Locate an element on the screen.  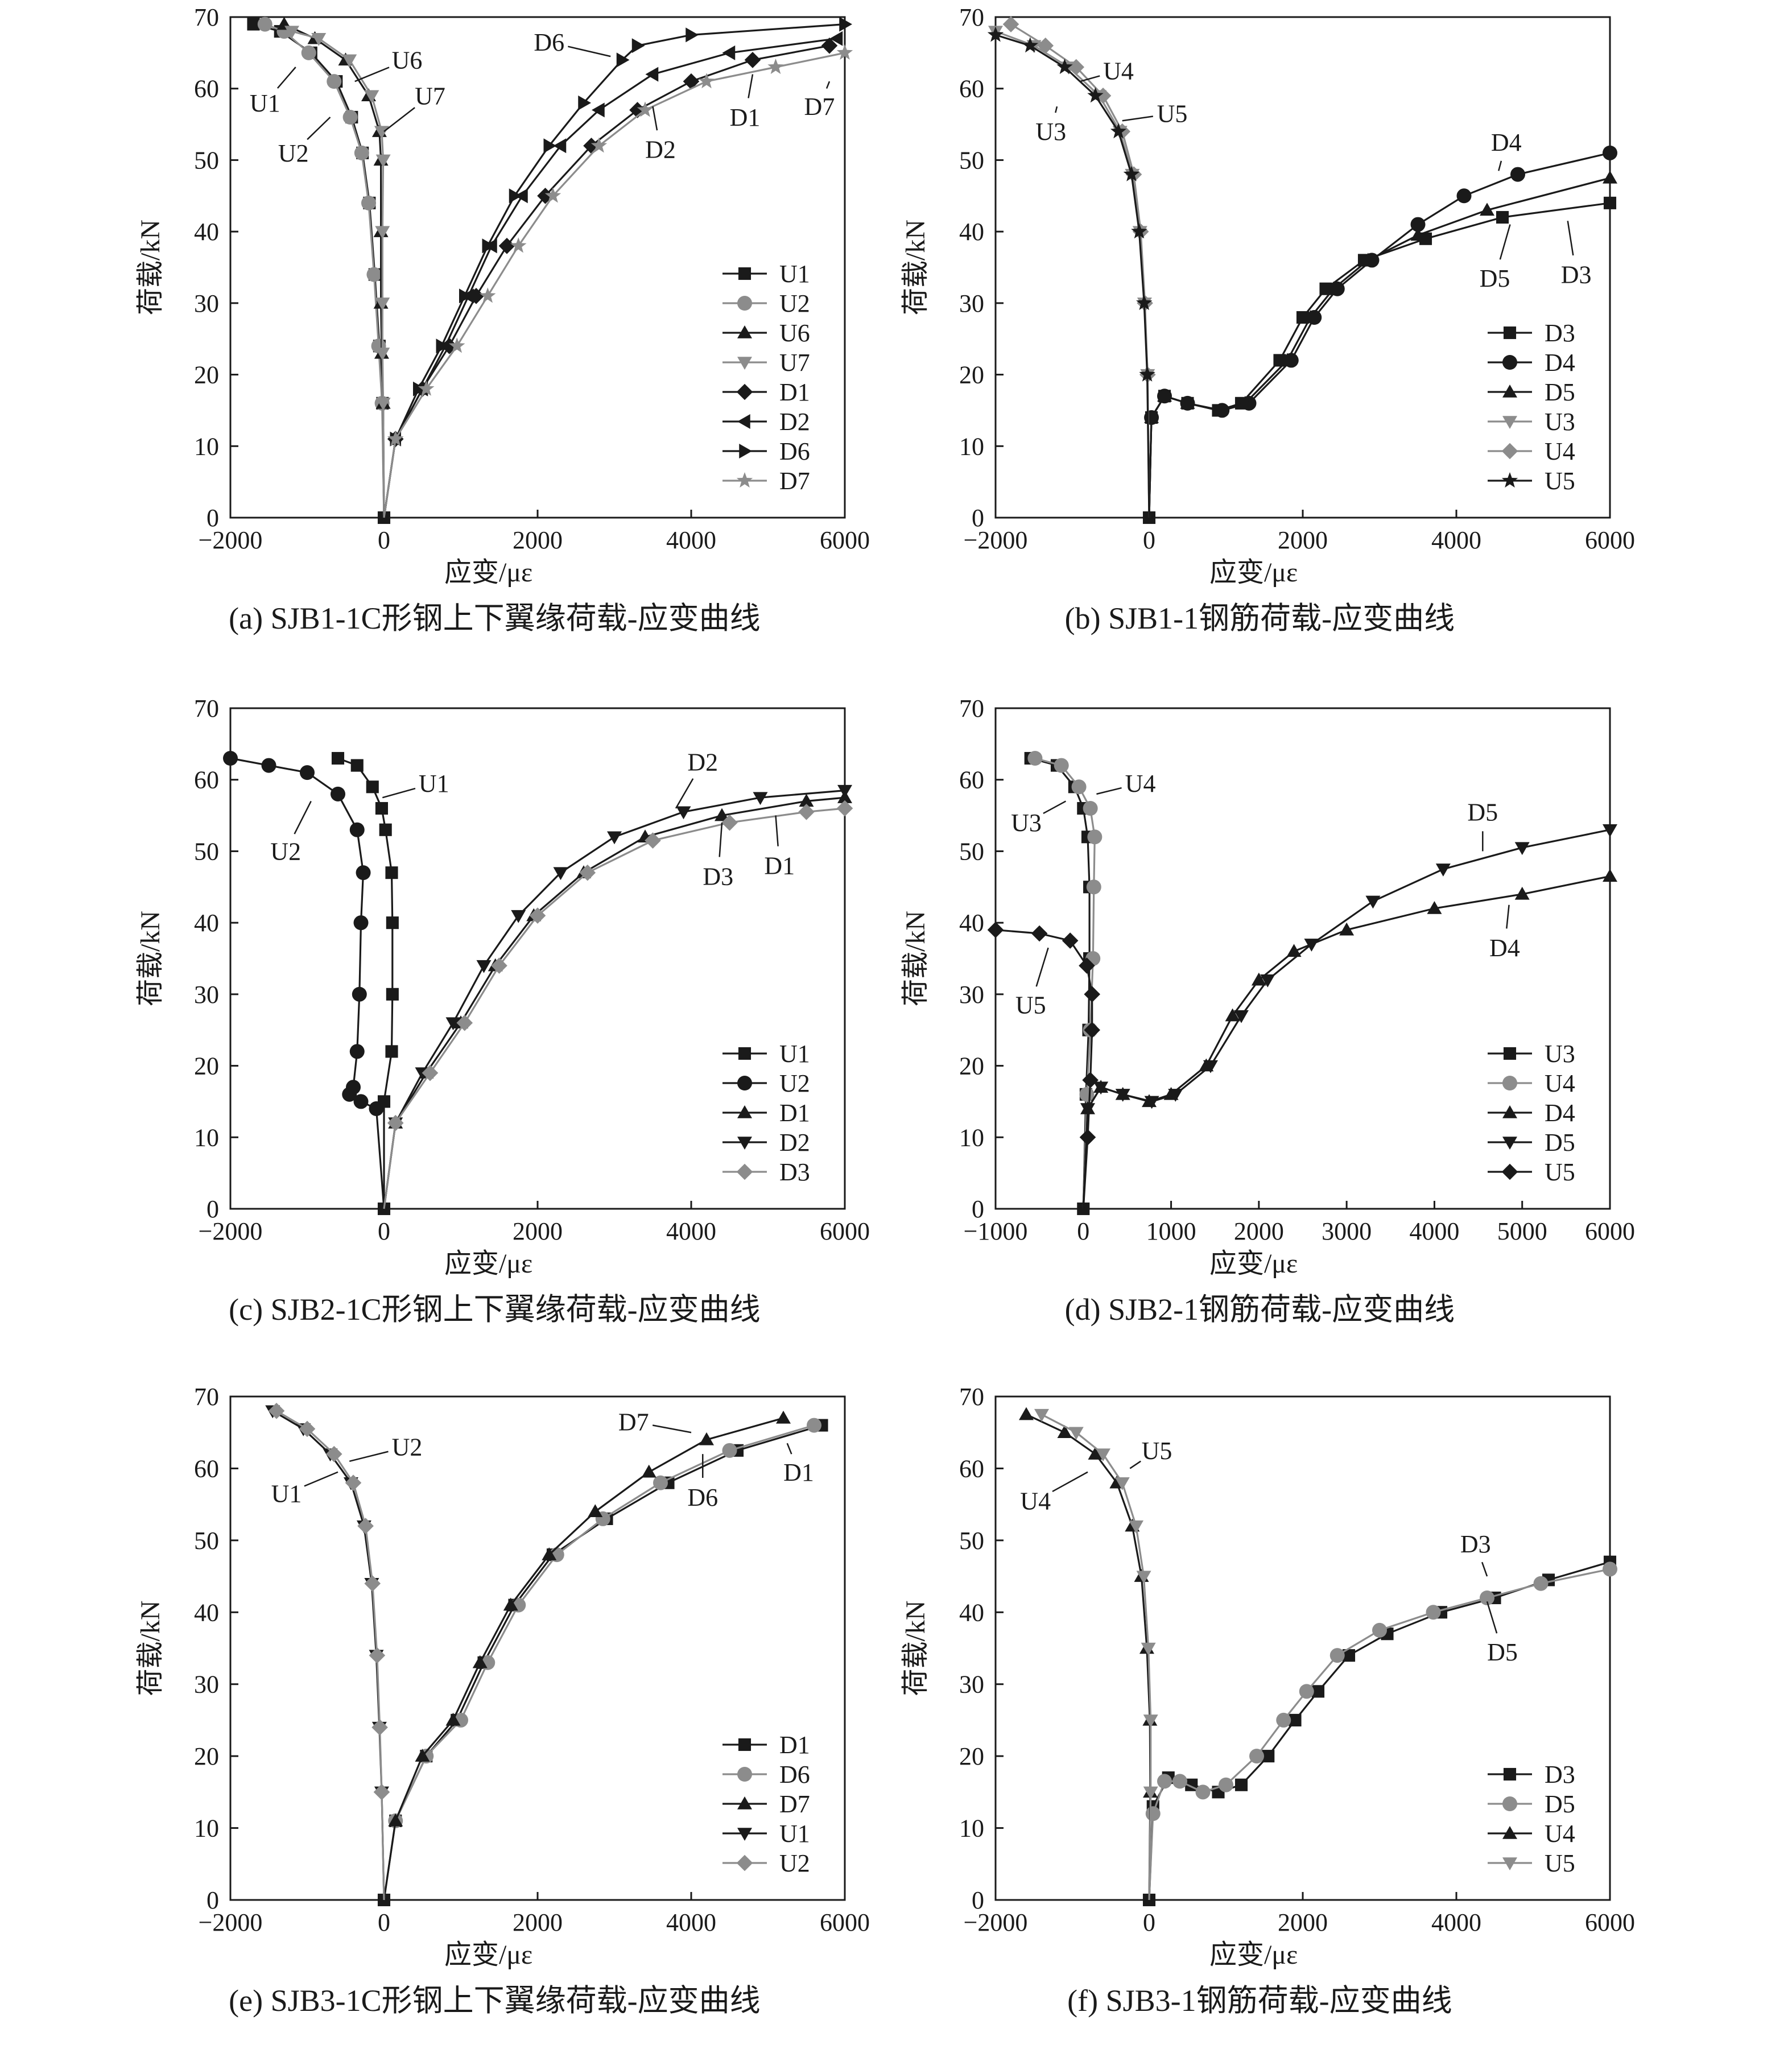
series-D6 is located at coordinates (602, 1659).